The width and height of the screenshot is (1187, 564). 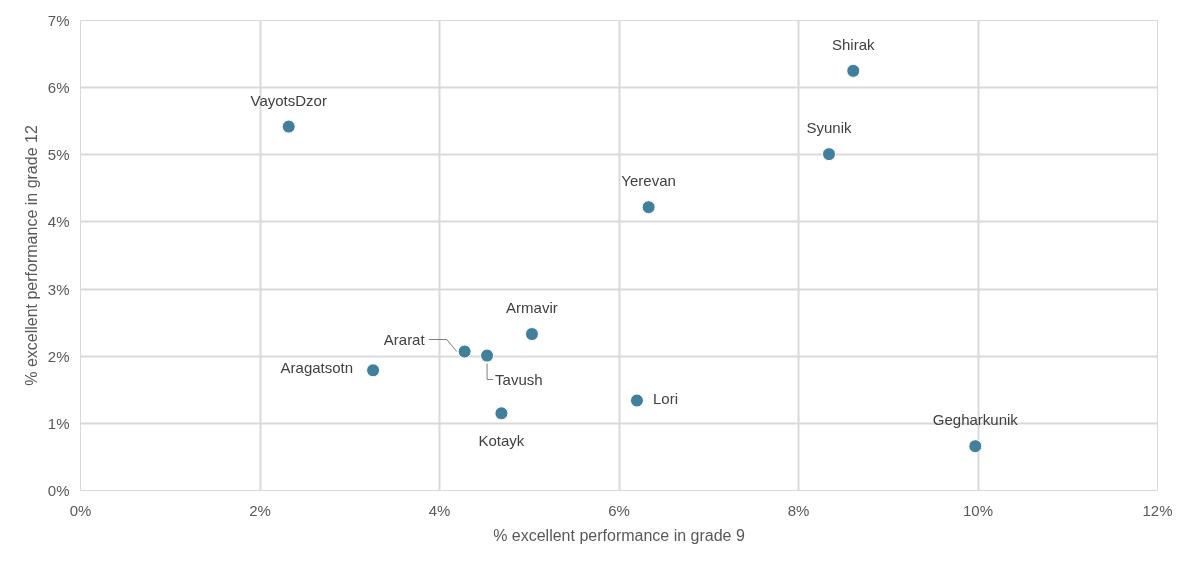 What do you see at coordinates (58, 356) in the screenshot?
I see `y-tick-label: 2%` at bounding box center [58, 356].